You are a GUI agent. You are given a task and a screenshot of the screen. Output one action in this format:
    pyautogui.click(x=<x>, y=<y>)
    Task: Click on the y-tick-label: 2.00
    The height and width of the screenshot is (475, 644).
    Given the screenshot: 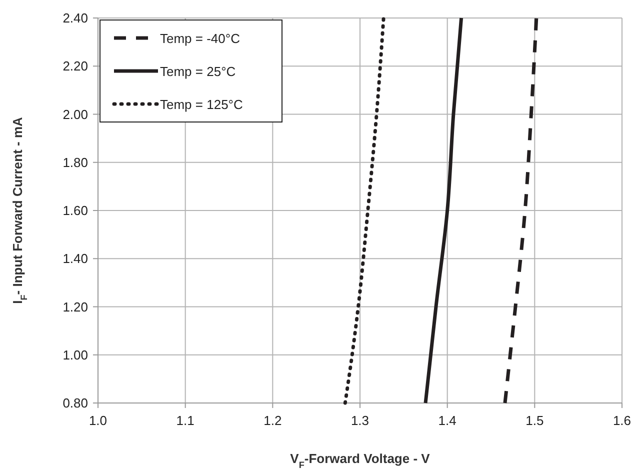 What is the action you would take?
    pyautogui.click(x=75, y=114)
    